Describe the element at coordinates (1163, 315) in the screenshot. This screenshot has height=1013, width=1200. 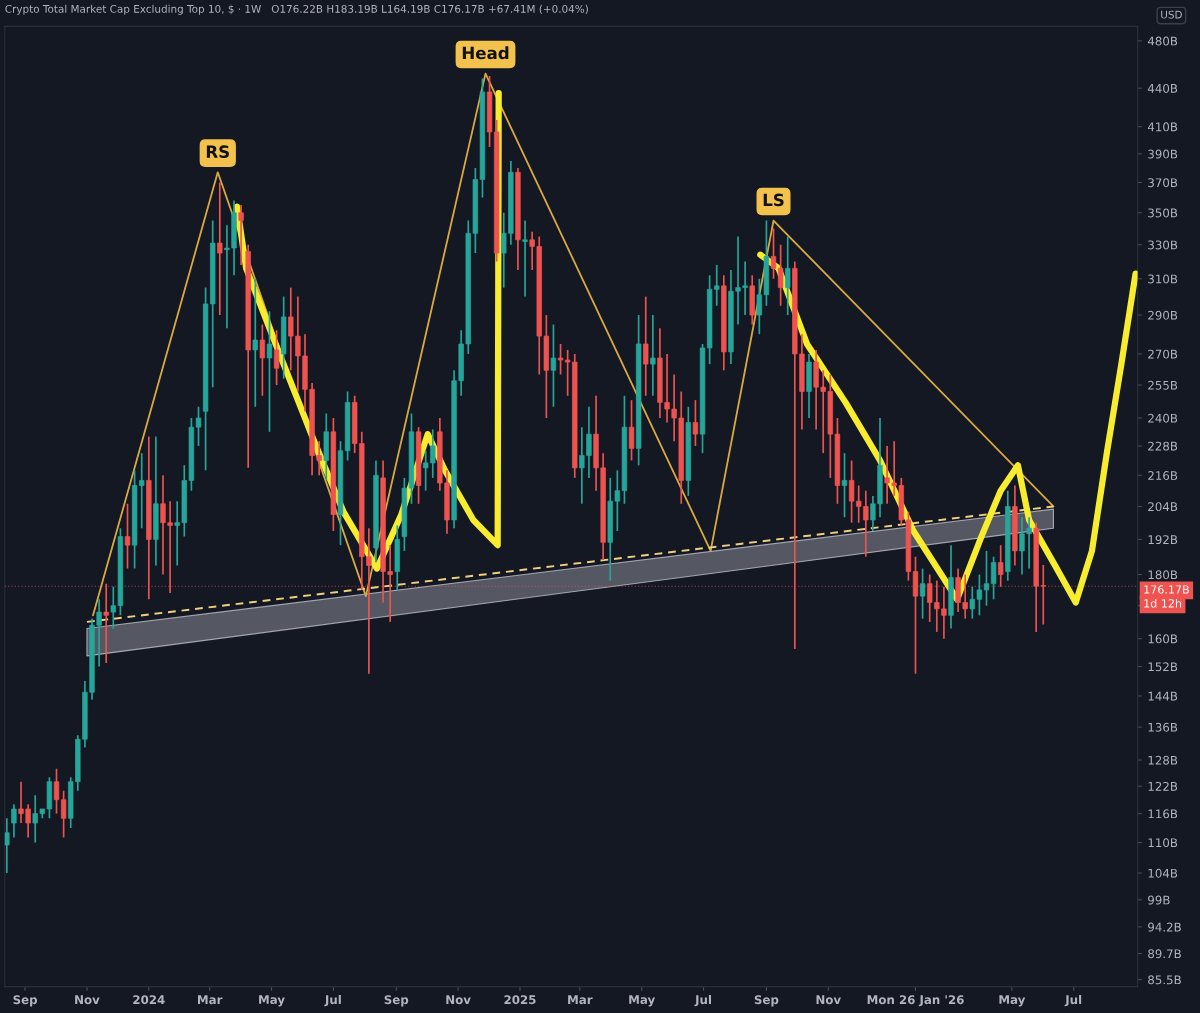
I see `y-tick-label: 290B` at that location.